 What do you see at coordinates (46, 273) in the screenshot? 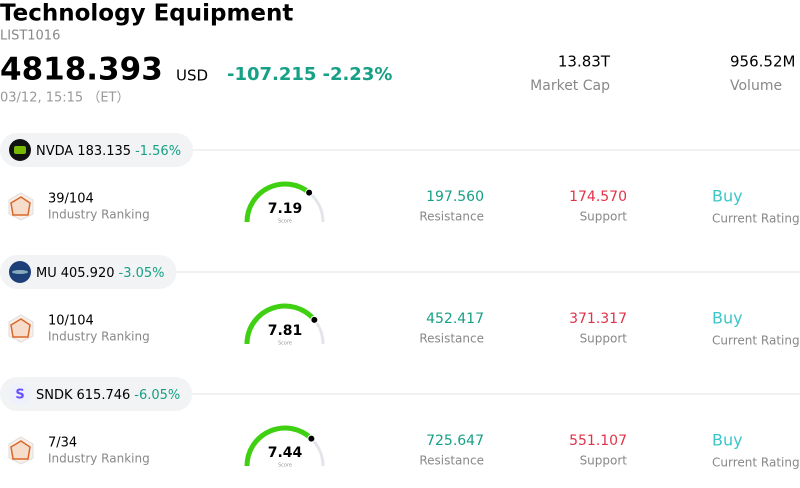
I see `ticker: MU` at bounding box center [46, 273].